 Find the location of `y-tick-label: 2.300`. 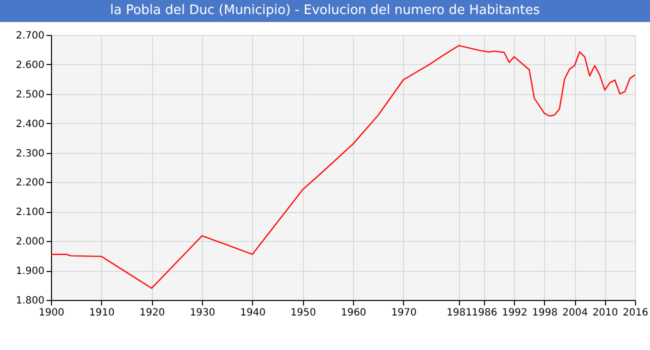

y-tick-label: 2.300 is located at coordinates (30, 154).